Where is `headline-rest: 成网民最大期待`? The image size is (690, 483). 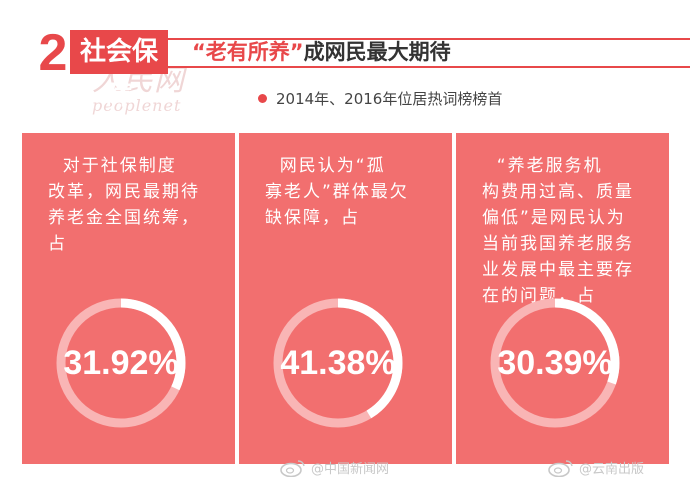 headline-rest: 成网民最大期待 is located at coordinates (377, 52).